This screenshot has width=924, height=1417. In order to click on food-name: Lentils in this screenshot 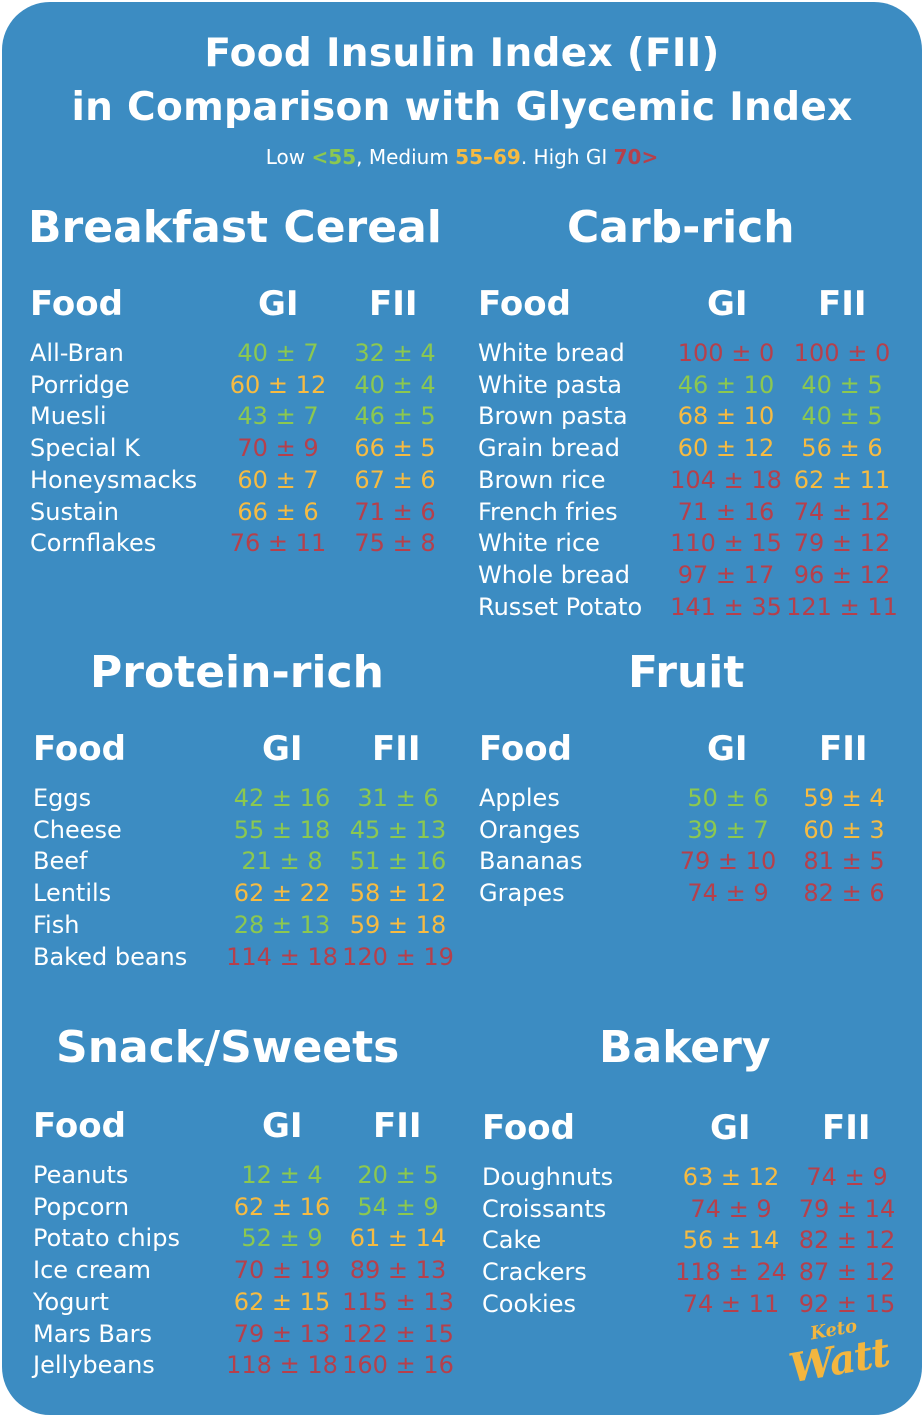, I will do `click(72, 893)`.